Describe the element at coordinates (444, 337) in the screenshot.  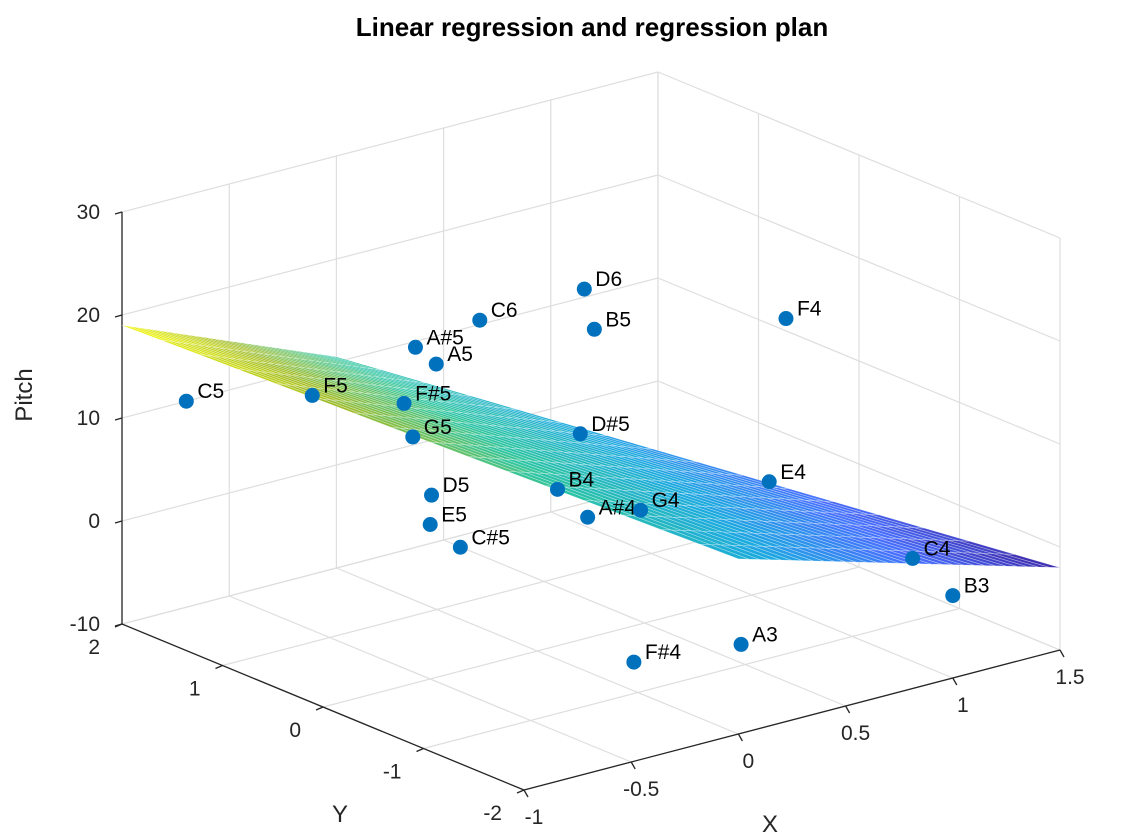
I see `point-label: A#5` at that location.